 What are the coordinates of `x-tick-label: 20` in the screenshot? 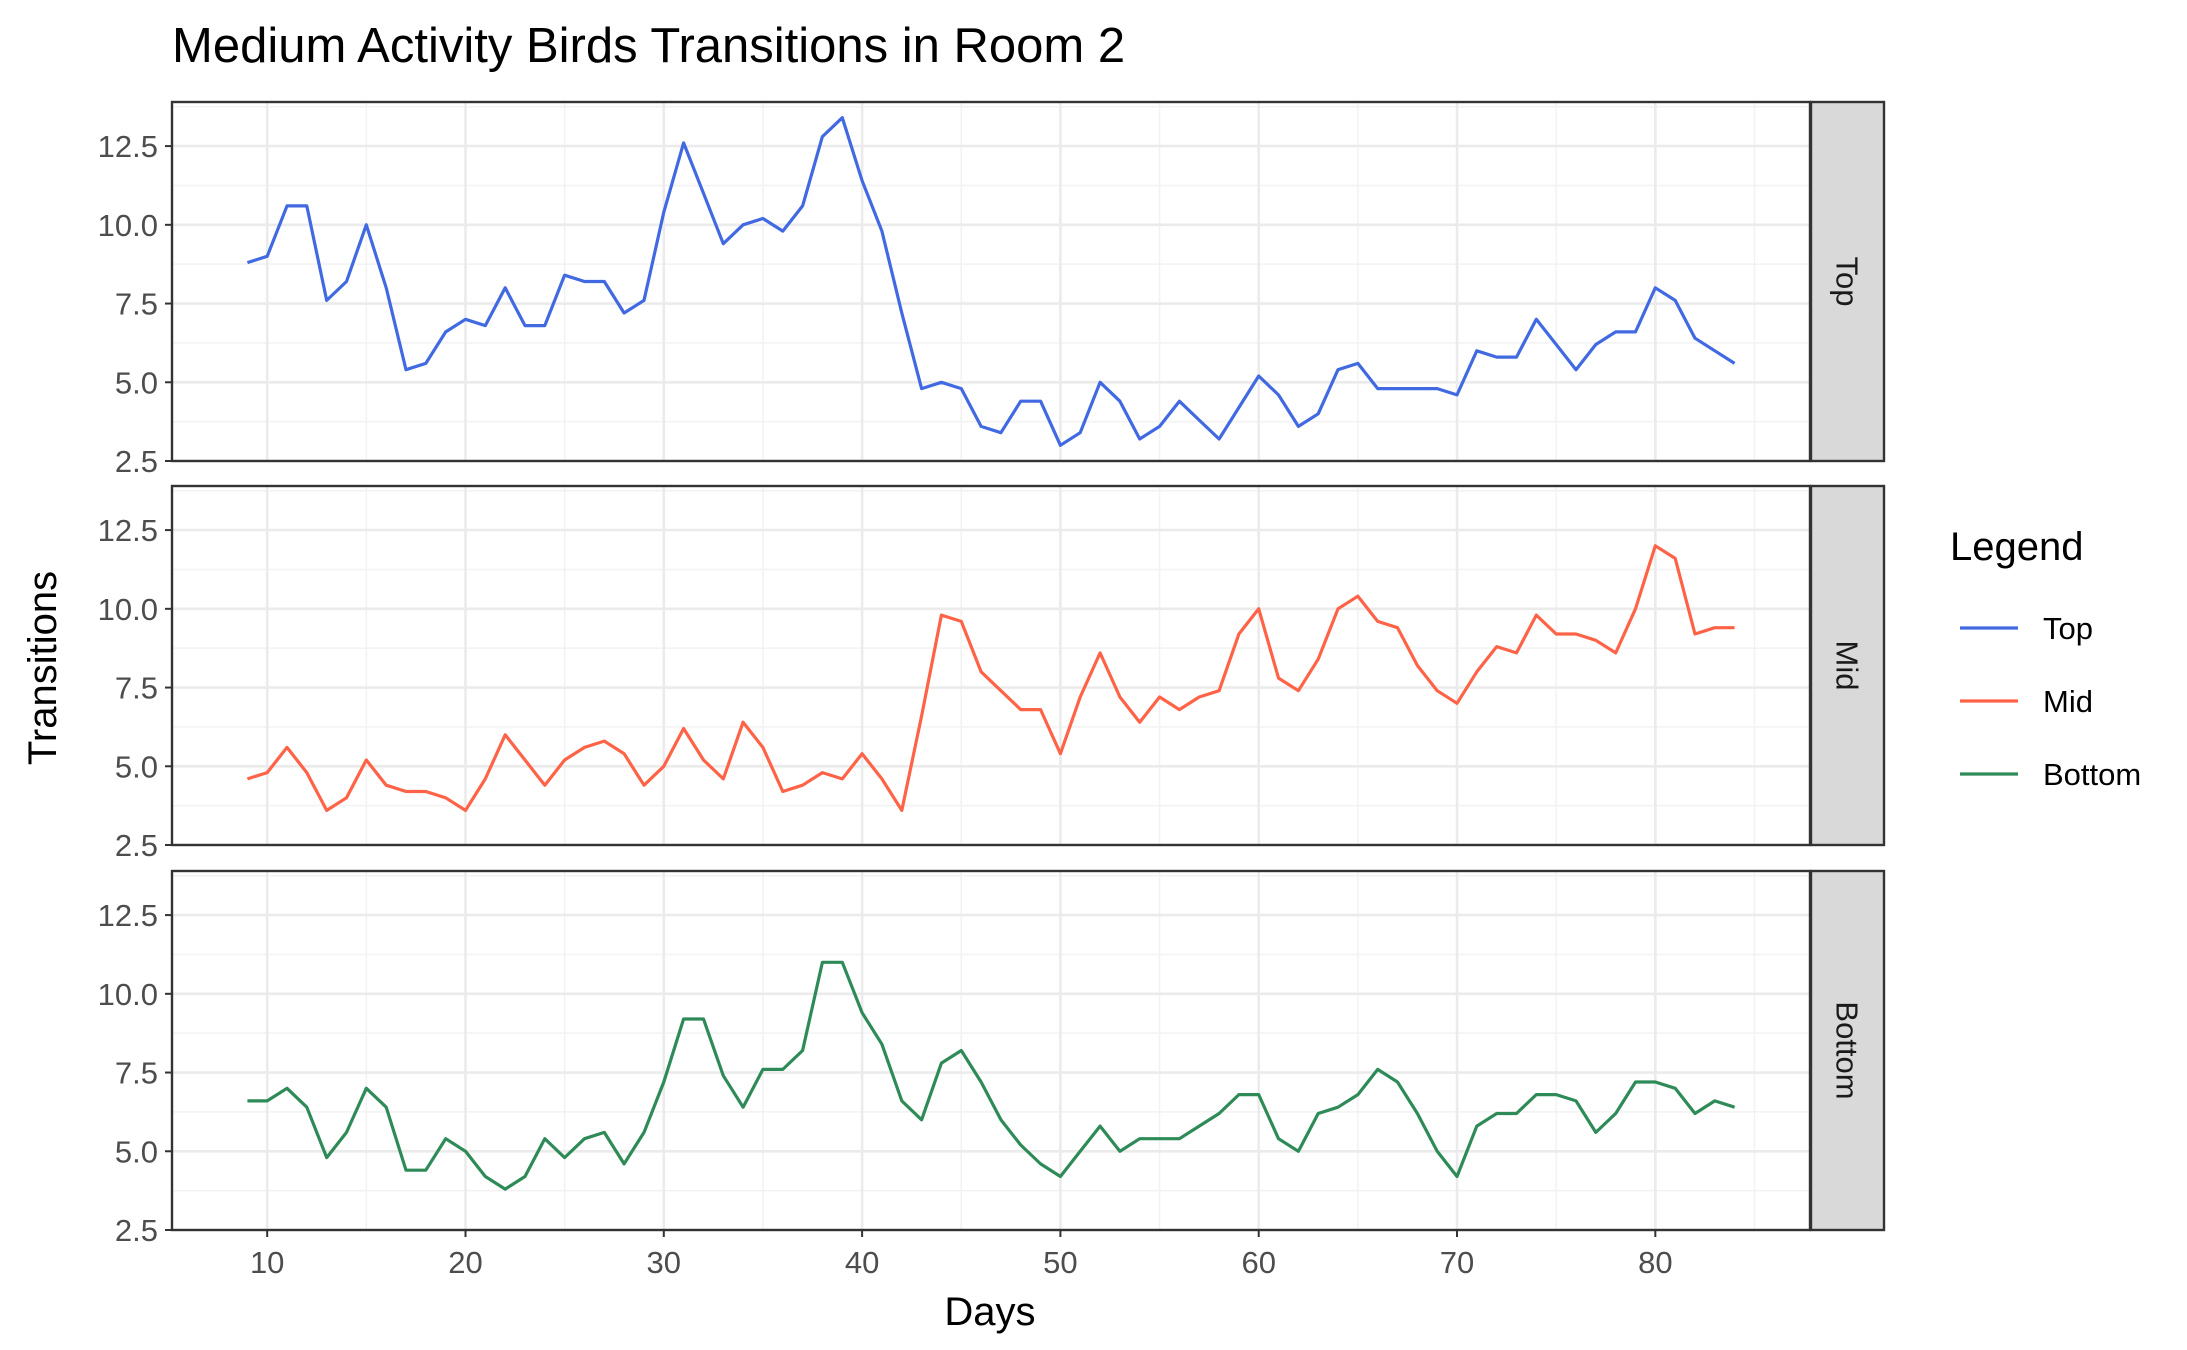 It's located at (465, 1262).